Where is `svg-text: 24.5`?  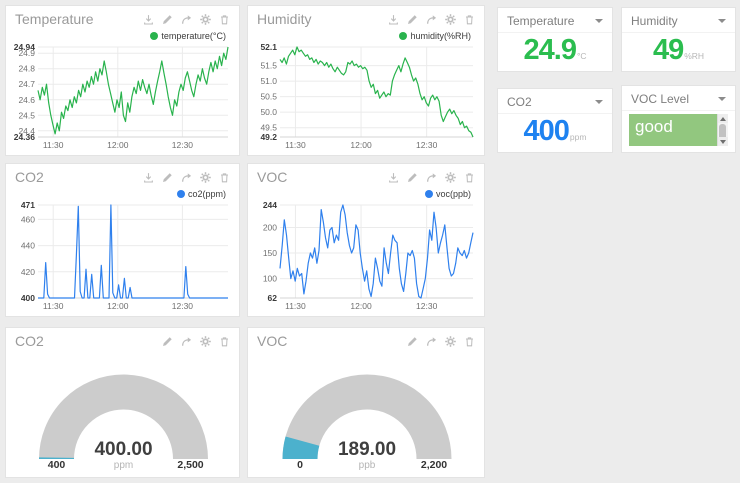
svg-text: 24.5 is located at coordinates (26, 115).